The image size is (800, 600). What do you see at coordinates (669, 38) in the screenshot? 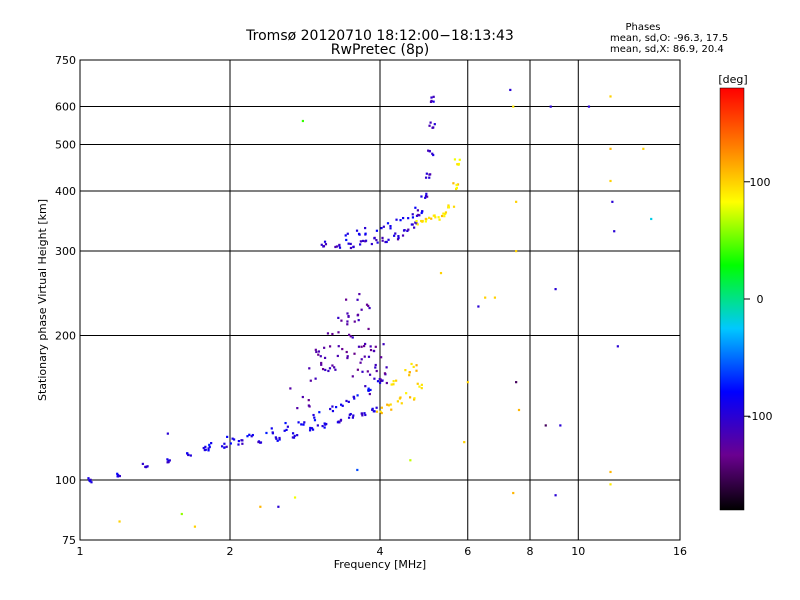
I see `stats-line-o: mean, sd,O: -96.3, 17.5` at bounding box center [669, 38].